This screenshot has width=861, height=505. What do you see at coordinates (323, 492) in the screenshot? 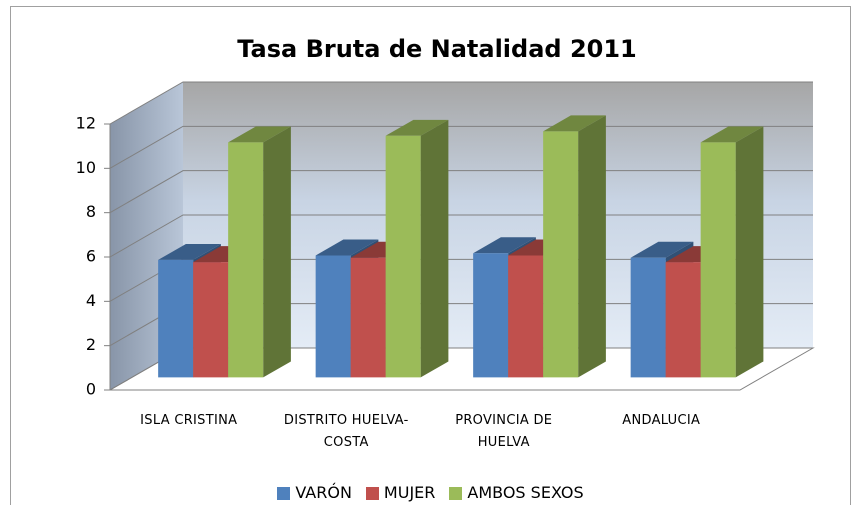
I see `legend-label: VARÓN` at bounding box center [323, 492].